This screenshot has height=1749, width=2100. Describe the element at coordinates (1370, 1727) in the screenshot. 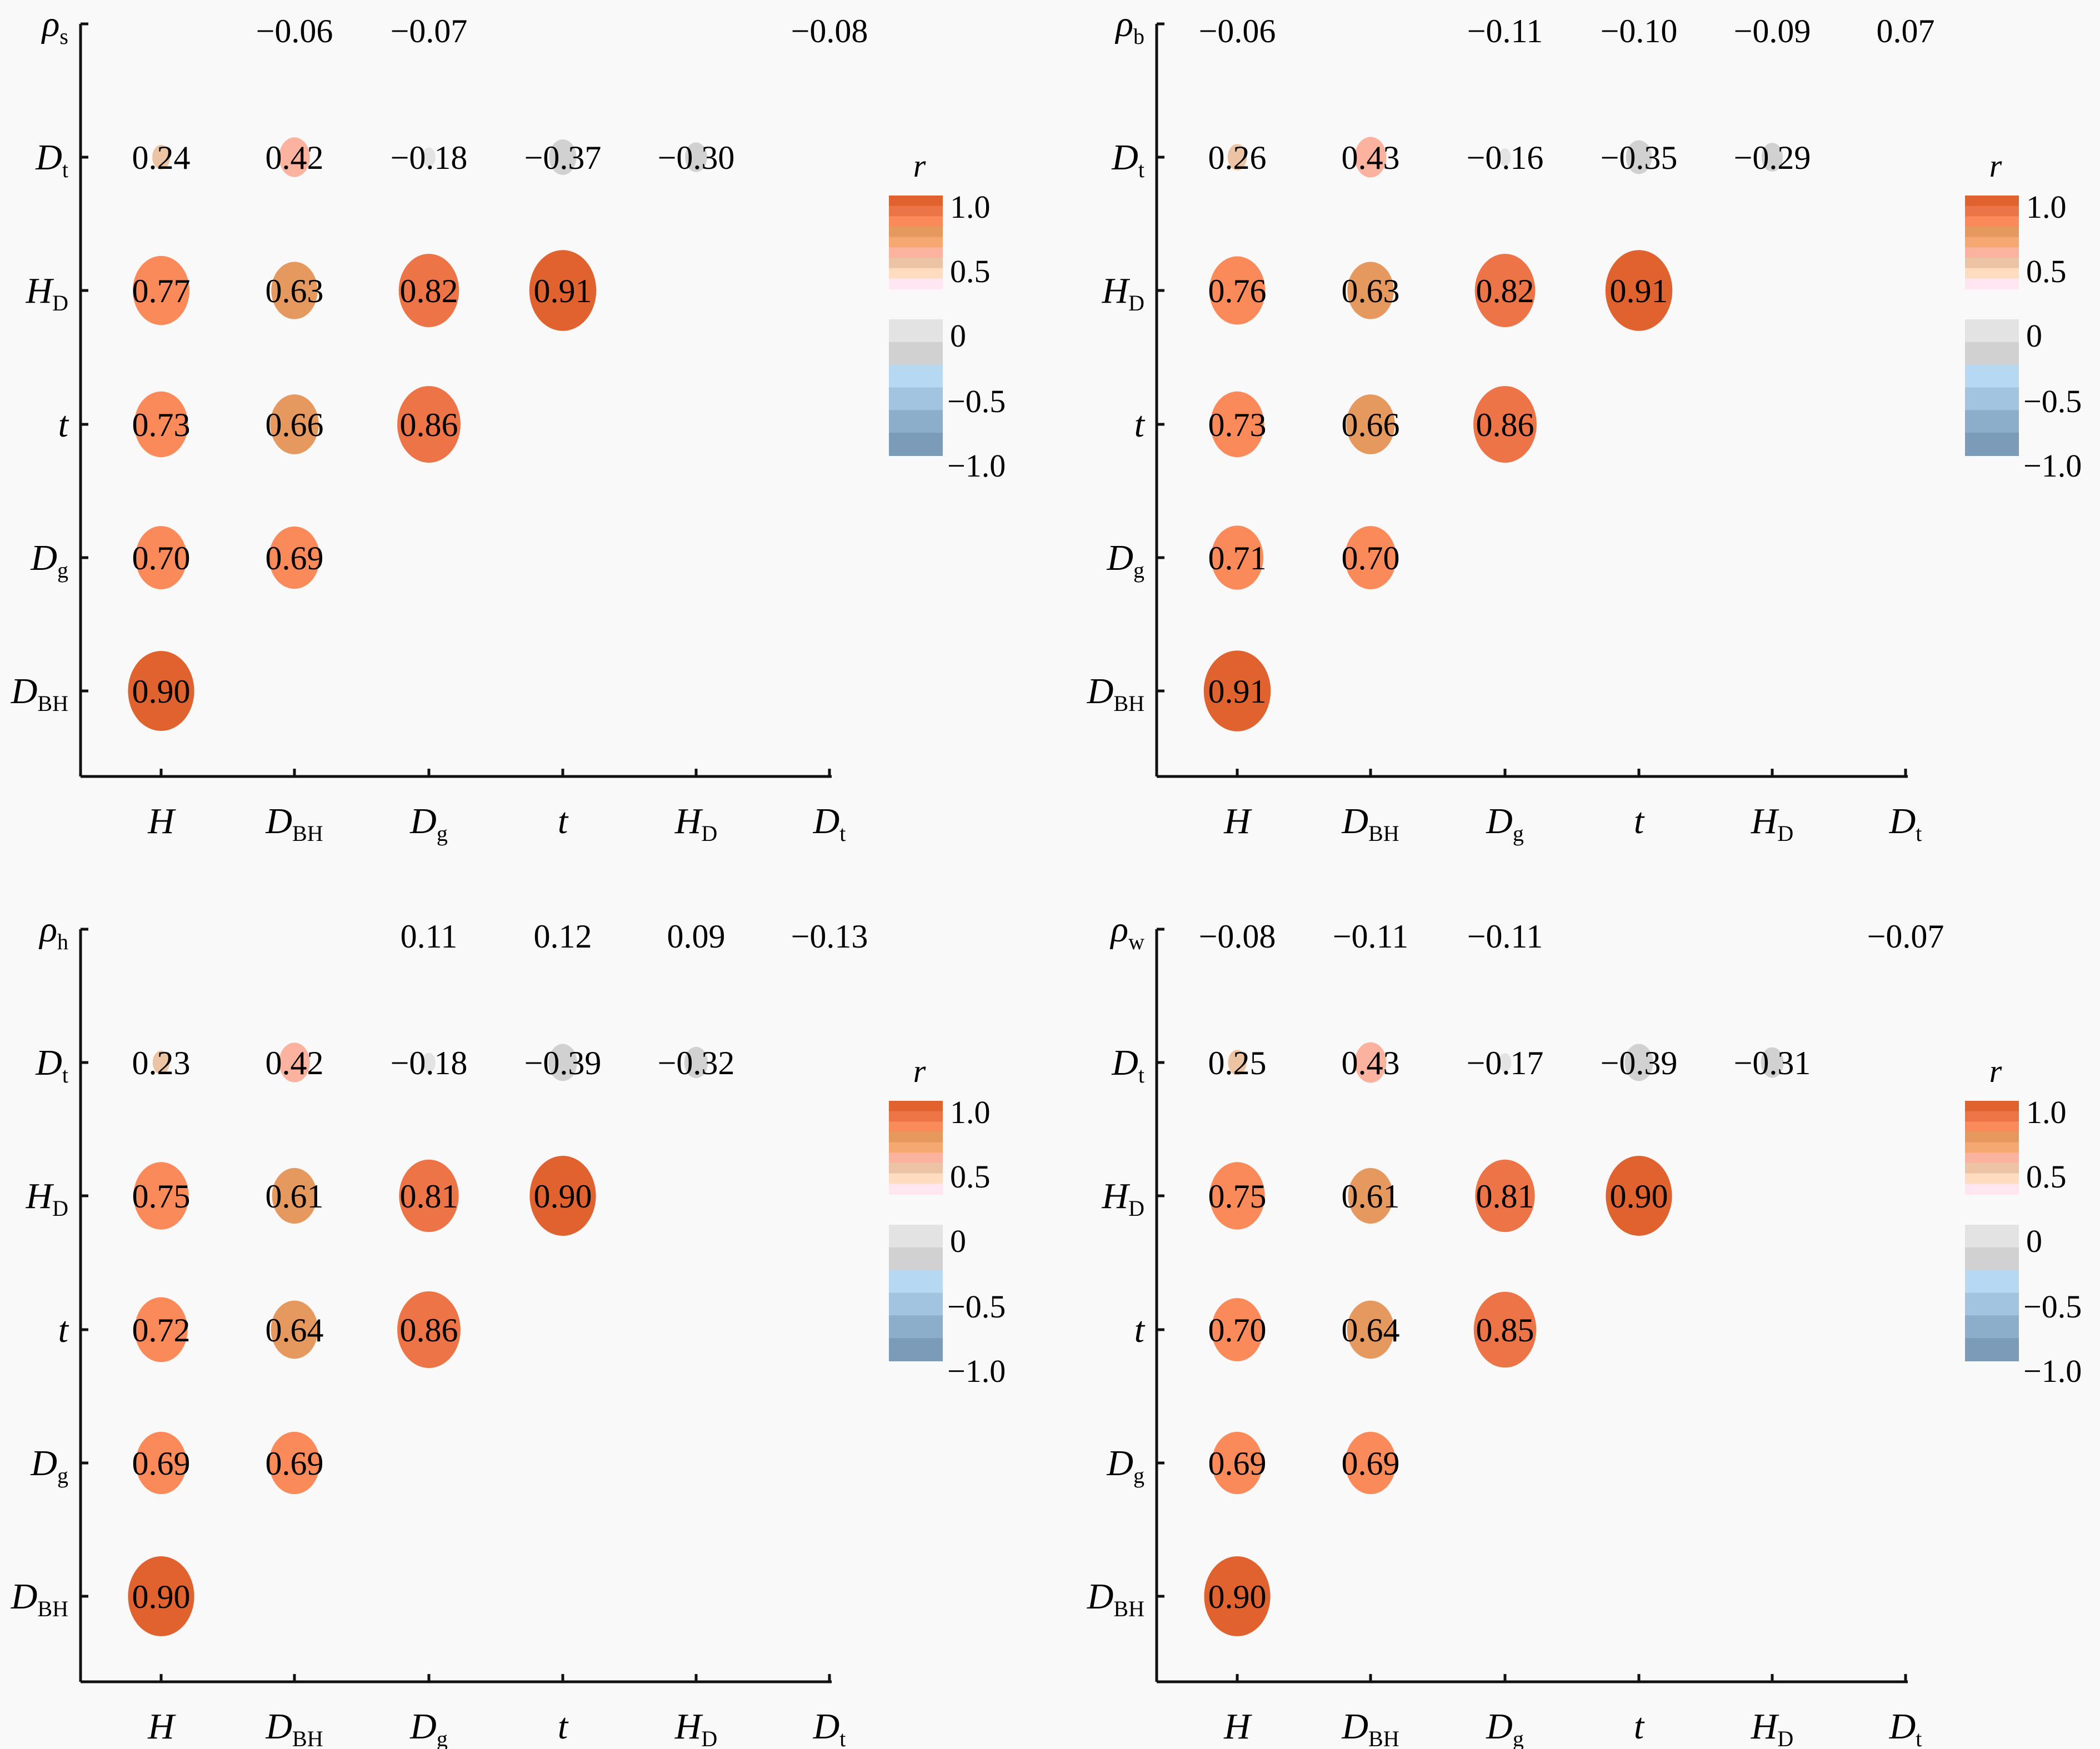

I see `x-tick-label: DBH` at that location.